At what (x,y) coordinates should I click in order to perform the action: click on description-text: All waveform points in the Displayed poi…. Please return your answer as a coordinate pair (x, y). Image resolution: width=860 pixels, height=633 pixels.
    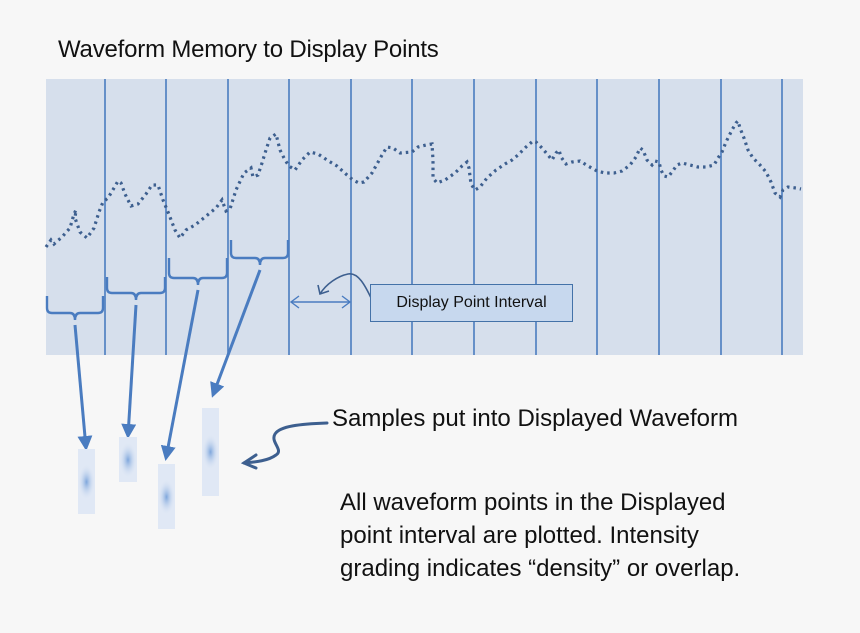
    Looking at the image, I should click on (540, 535).